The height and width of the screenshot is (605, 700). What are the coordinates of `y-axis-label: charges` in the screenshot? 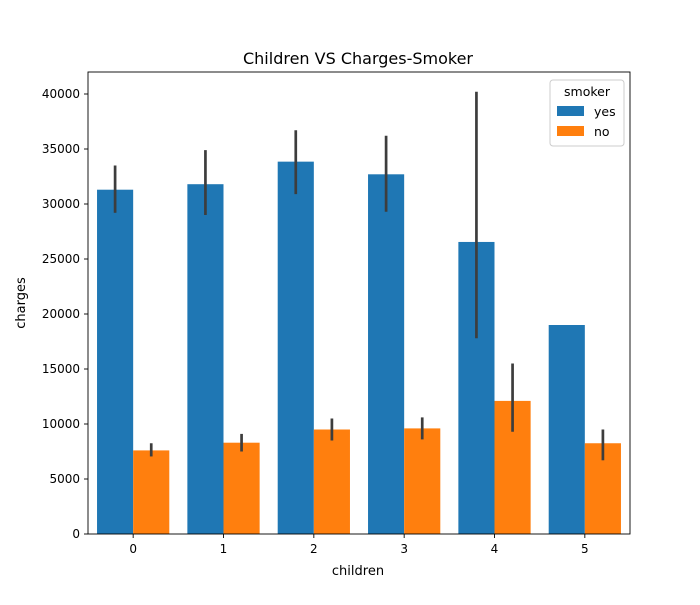 It's located at (21, 303).